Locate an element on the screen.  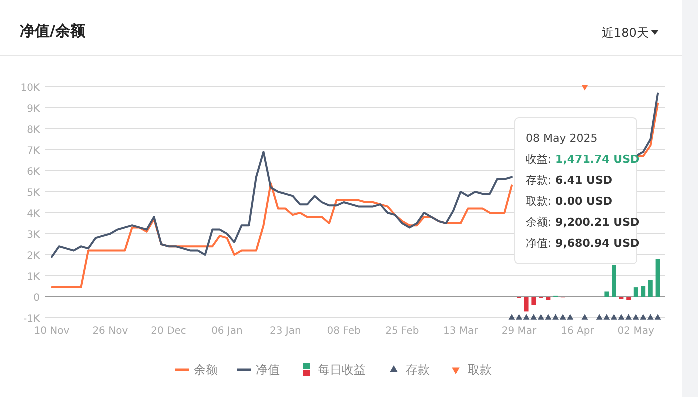
y-tick-label: 2K is located at coordinates (33, 256).